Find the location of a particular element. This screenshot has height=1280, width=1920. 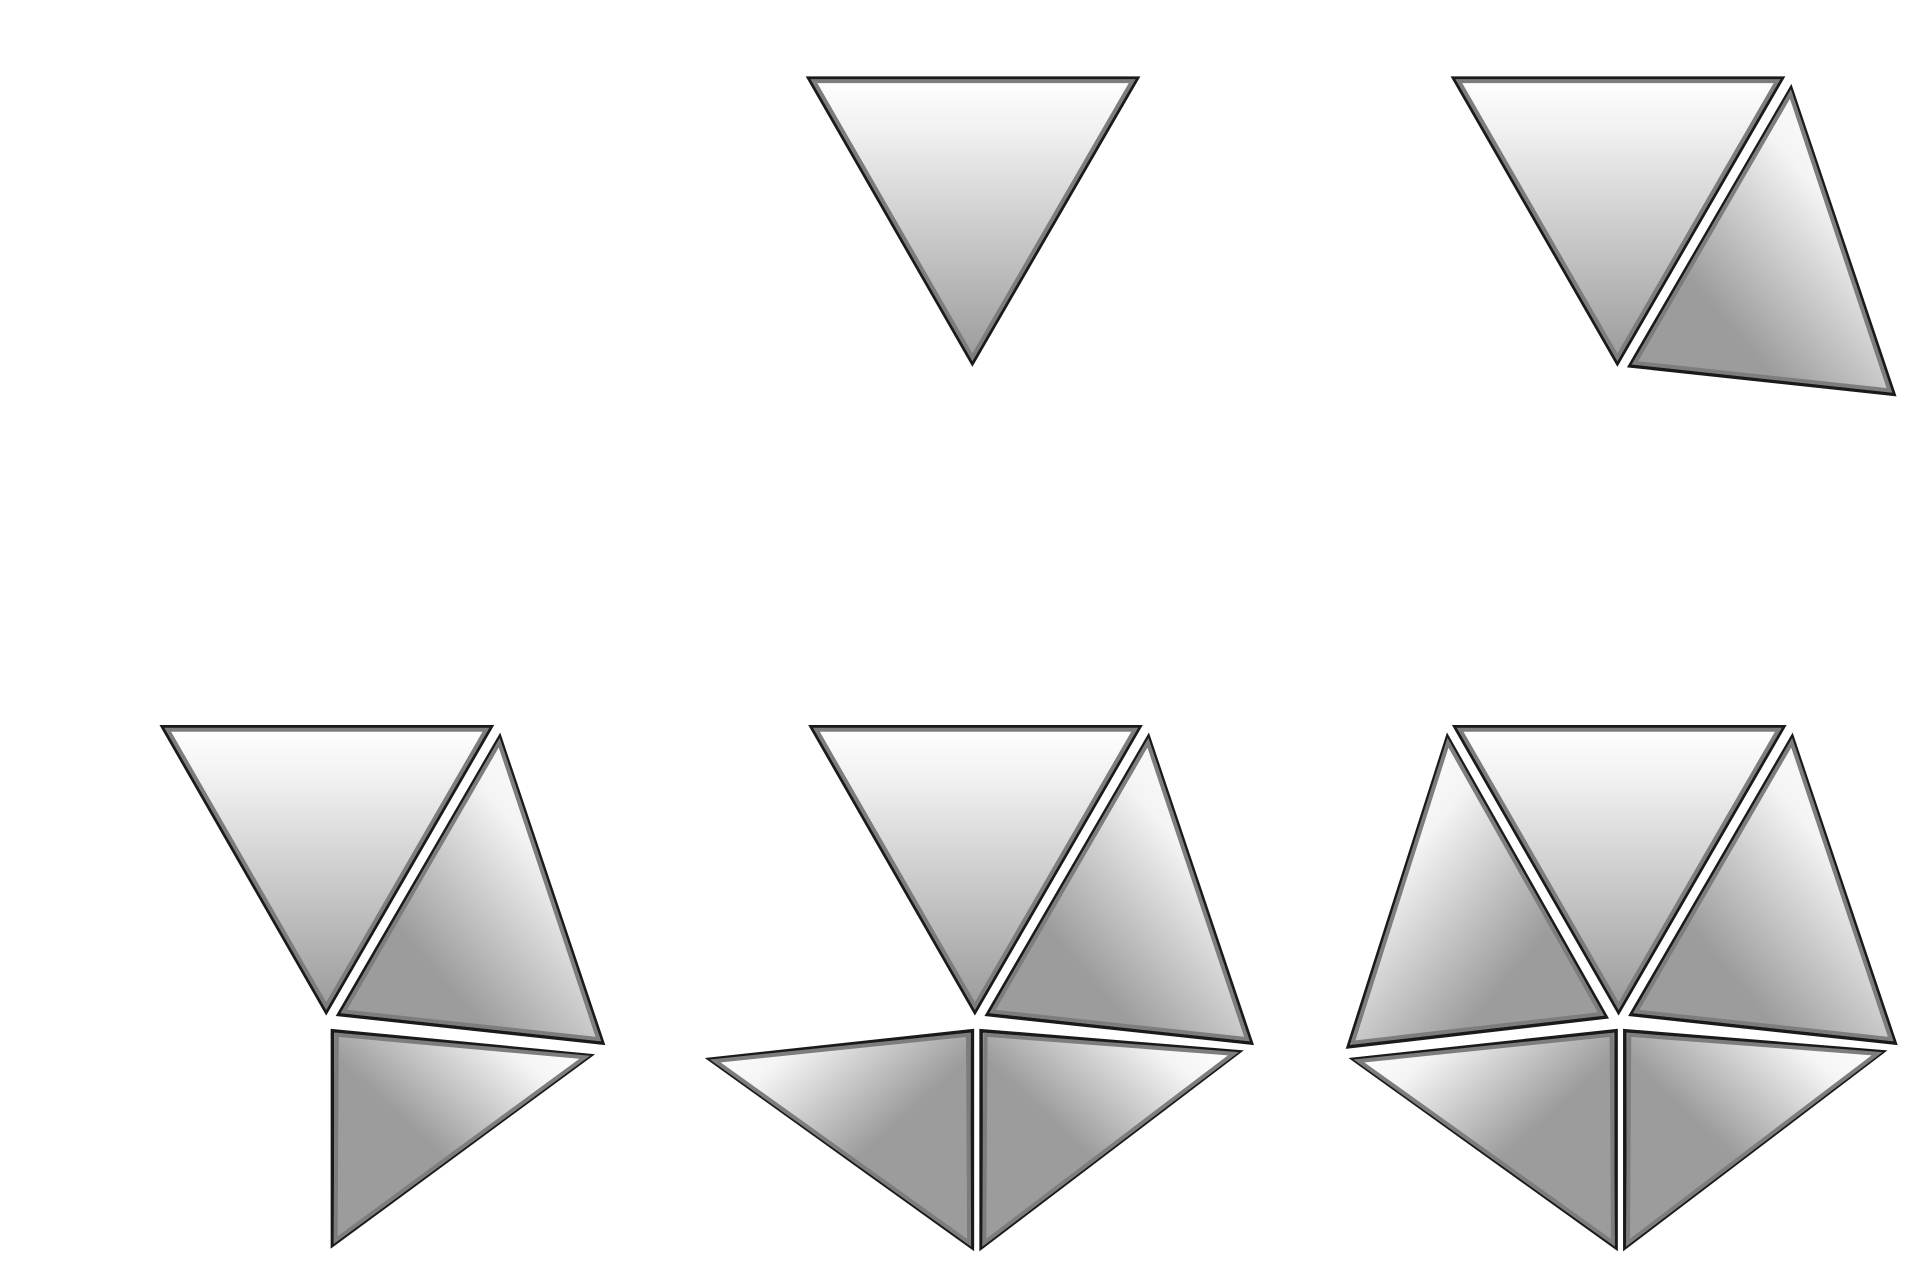

bottom-triangle-face is located at coordinates (463, 1138).